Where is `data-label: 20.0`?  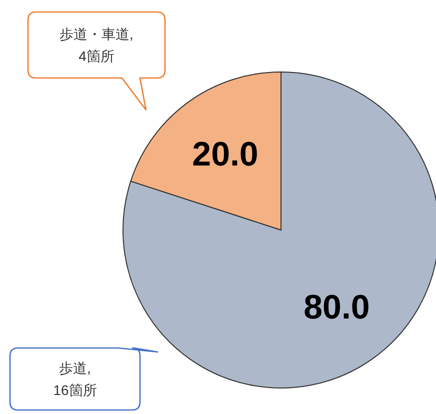 data-label: 20.0 is located at coordinates (225, 154).